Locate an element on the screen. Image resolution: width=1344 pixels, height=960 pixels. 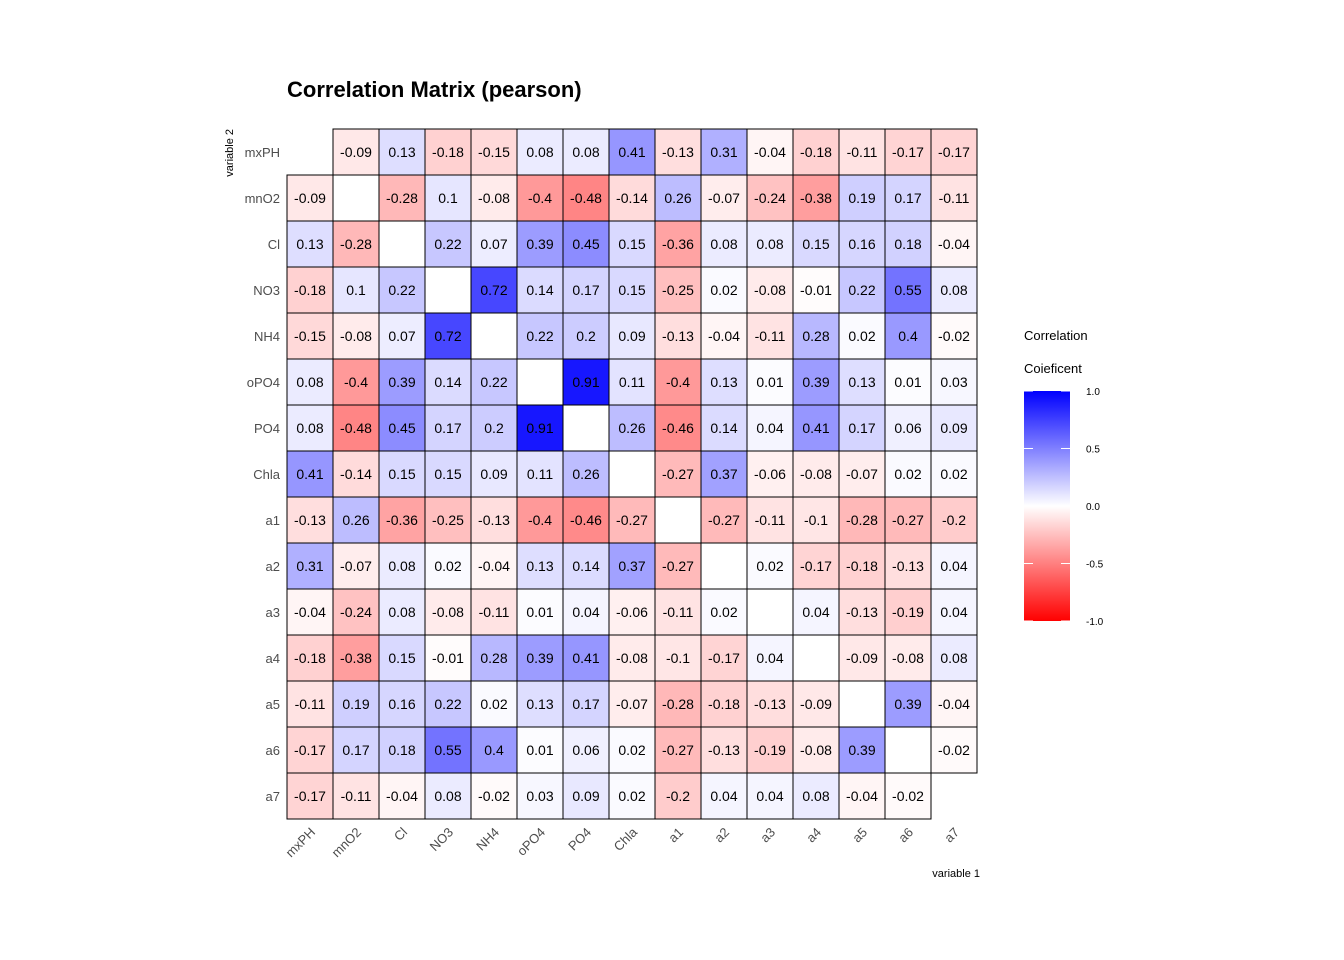
cell-value-label: 0.45 is located at coordinates (401, 428).